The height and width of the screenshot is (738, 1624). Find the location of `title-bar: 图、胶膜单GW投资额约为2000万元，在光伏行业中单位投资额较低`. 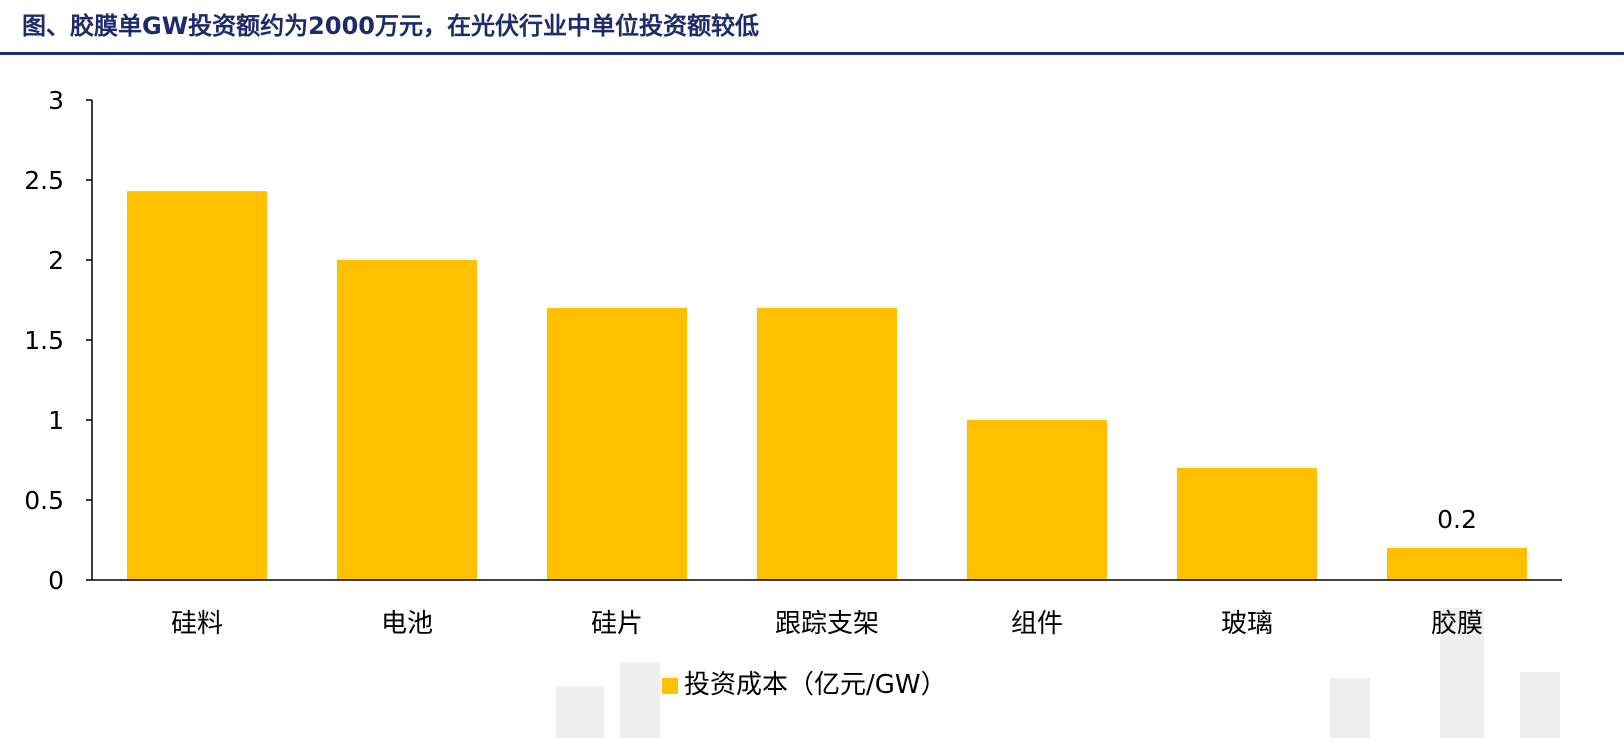

title-bar: 图、胶膜单GW投资额约为2000万元，在光伏行业中单位投资额较低 is located at coordinates (812, 28).